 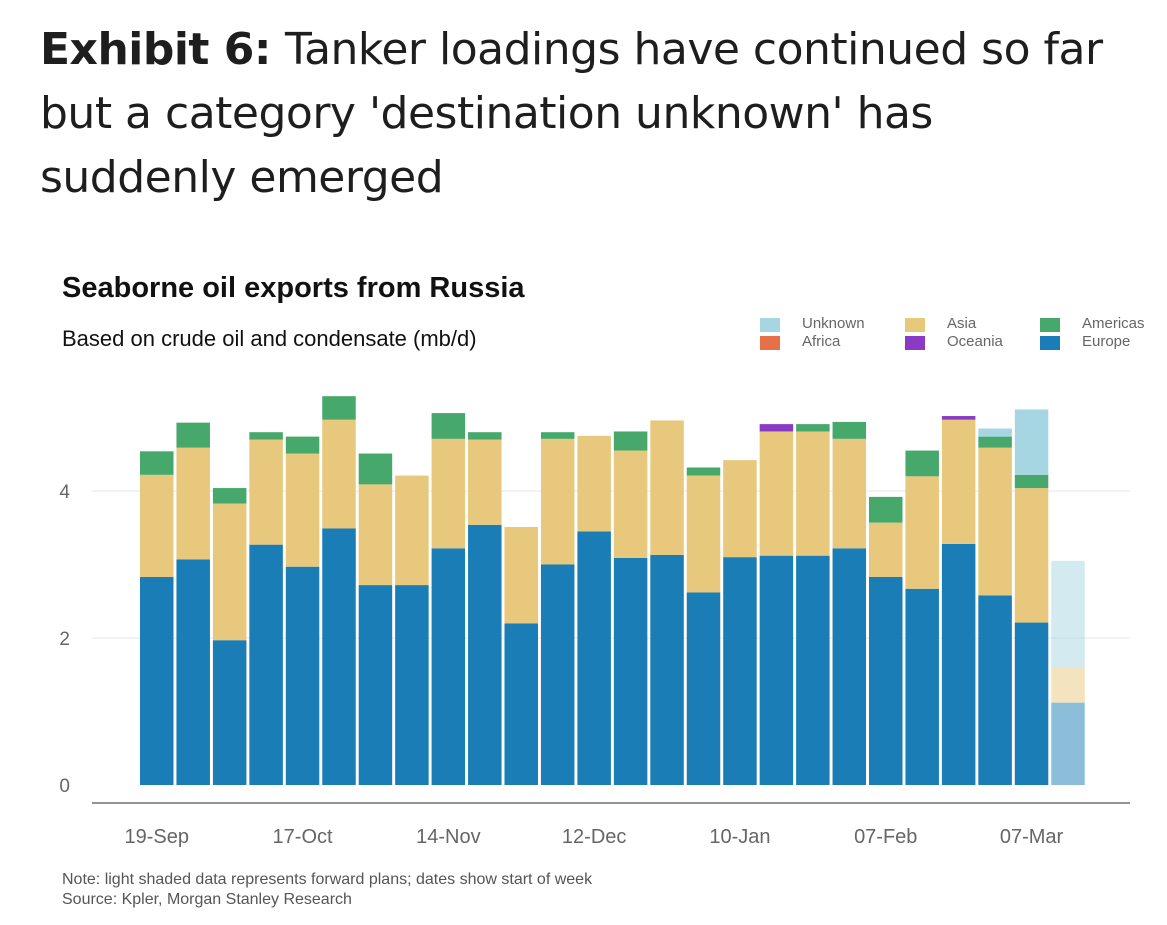 What do you see at coordinates (64, 786) in the screenshot?
I see `y-tick-label: 0` at bounding box center [64, 786].